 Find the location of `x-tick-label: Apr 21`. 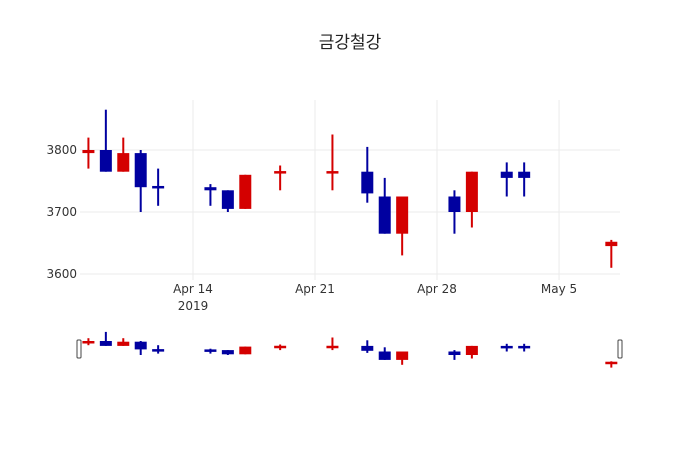

x-tick-label: Apr 21 is located at coordinates (315, 289).